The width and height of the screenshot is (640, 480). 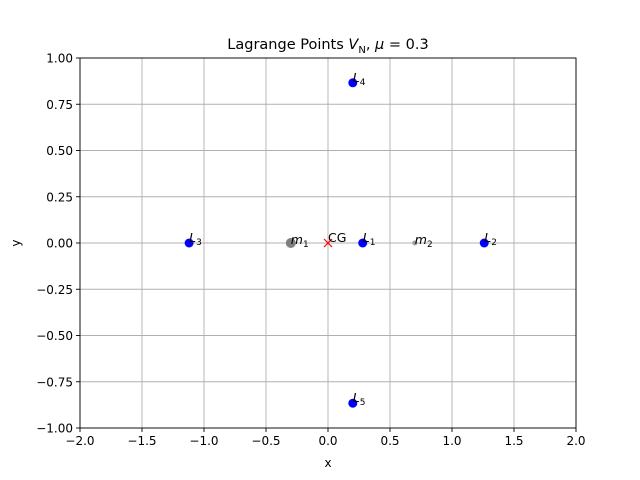 What do you see at coordinates (54, 290) in the screenshot?
I see `y-tick-label: −0.25` at bounding box center [54, 290].